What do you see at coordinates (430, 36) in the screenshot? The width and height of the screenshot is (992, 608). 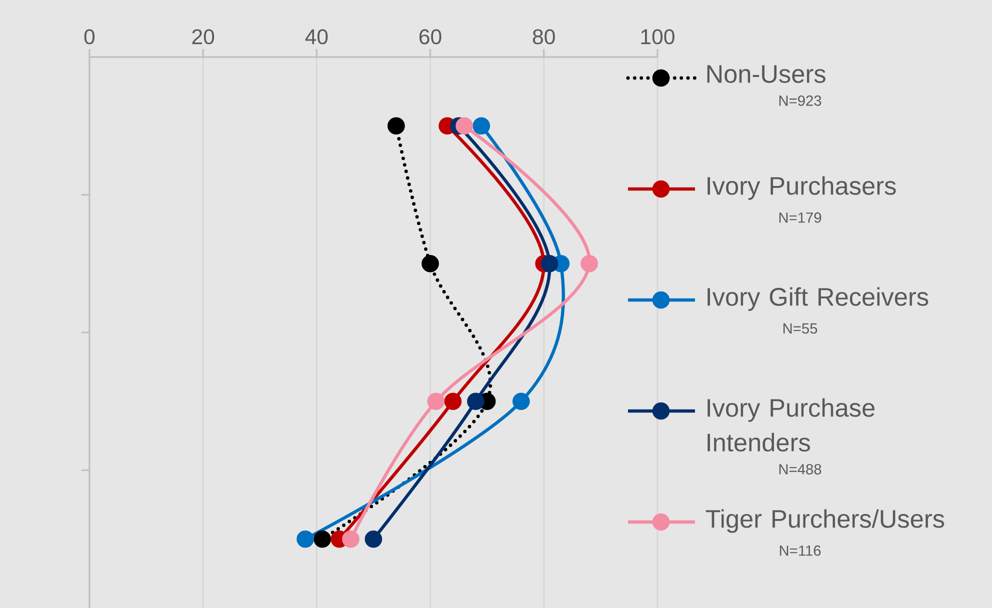 I see `x-tick-label: 60` at bounding box center [430, 36].